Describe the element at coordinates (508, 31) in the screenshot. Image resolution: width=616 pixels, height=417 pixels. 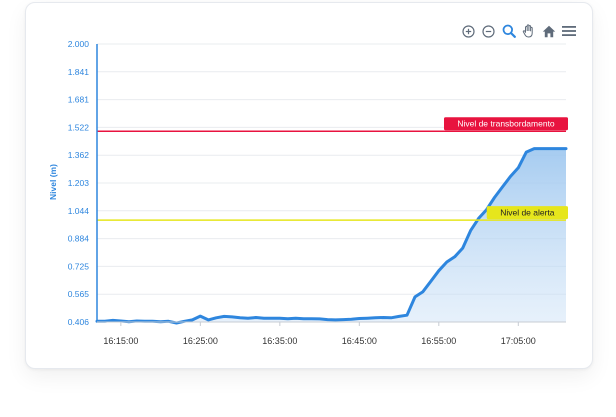
I see `zoom-selection-icon` at that location.